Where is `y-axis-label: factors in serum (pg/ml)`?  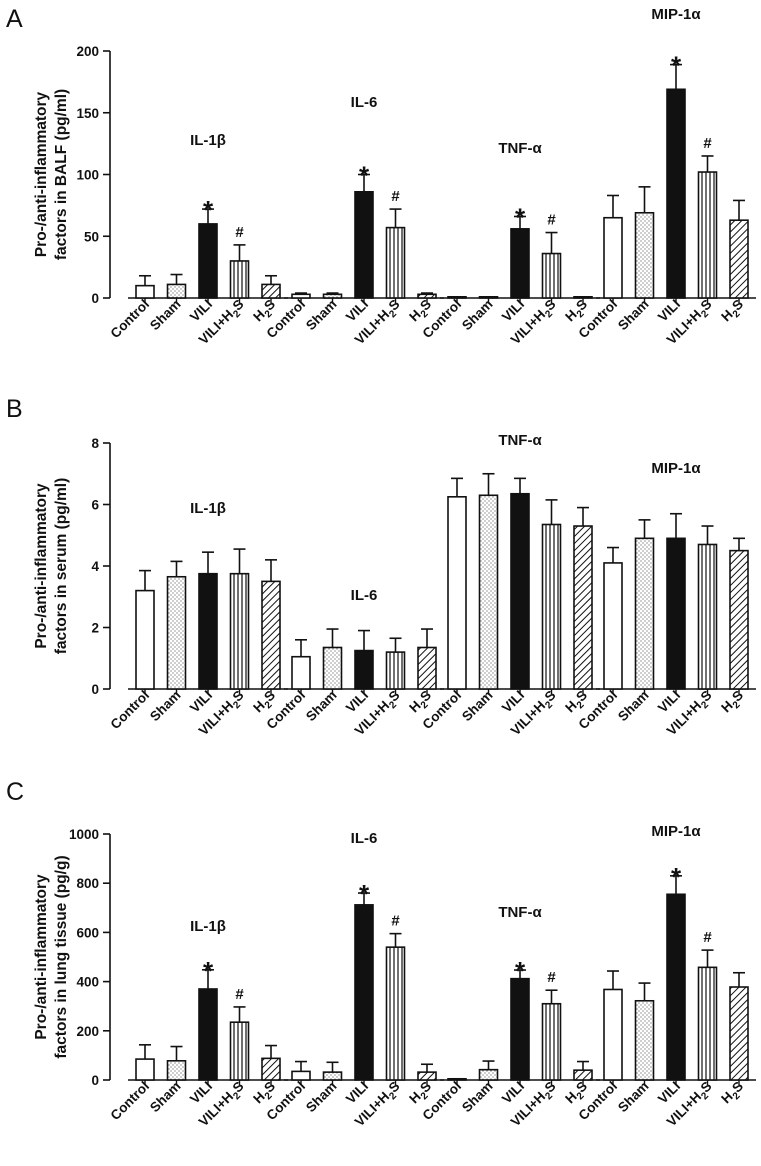
y-axis-label: factors in serum (pg/ml) is located at coordinates (61, 566).